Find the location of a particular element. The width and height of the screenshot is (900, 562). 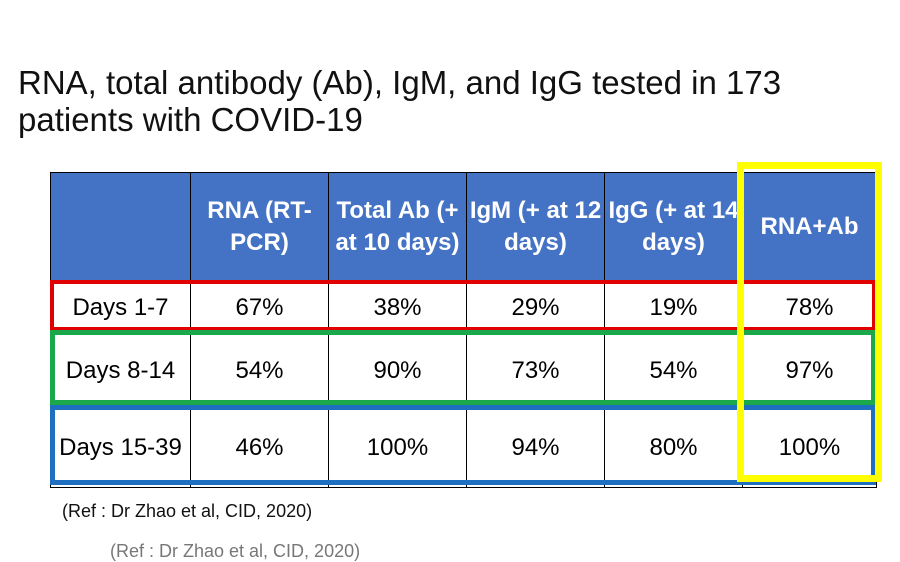

row-label: Days 1-7 is located at coordinates (120, 307).